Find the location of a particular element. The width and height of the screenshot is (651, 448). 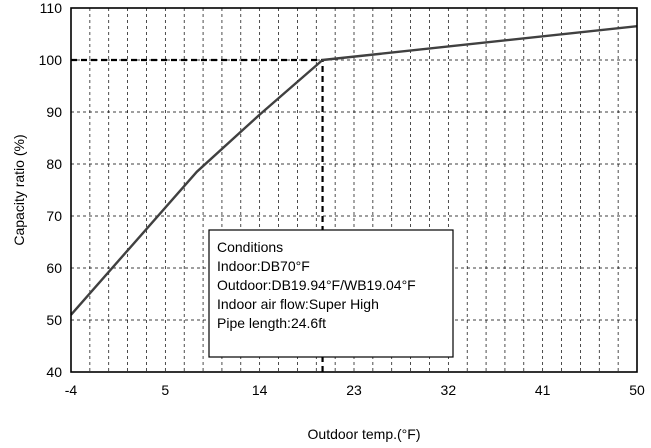

x-tick-label: 14 is located at coordinates (260, 390).